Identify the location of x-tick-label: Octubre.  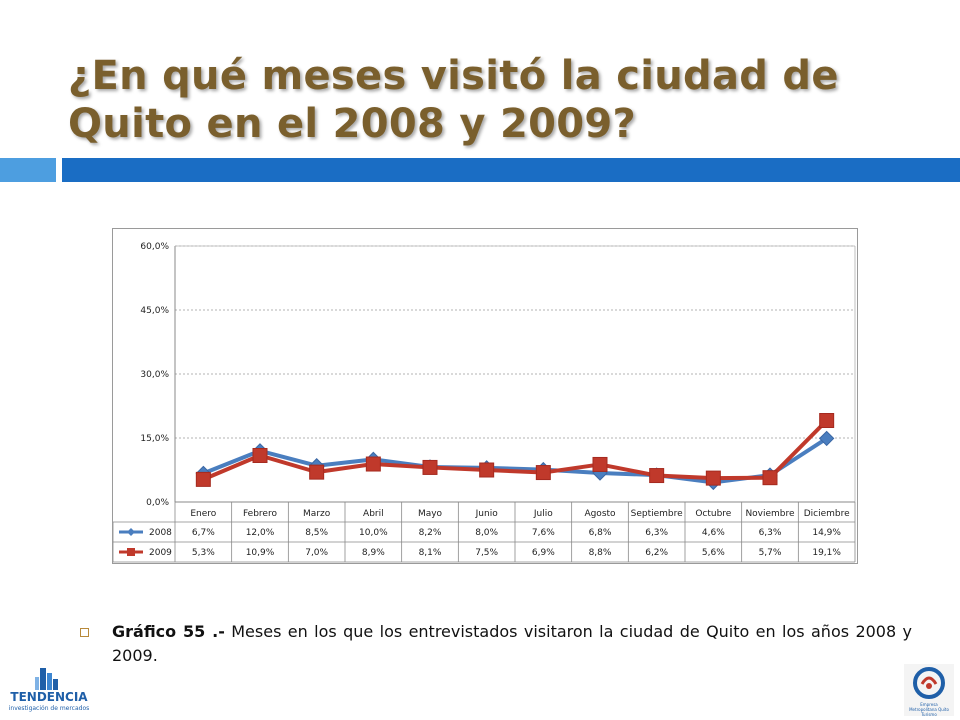
(713, 514).